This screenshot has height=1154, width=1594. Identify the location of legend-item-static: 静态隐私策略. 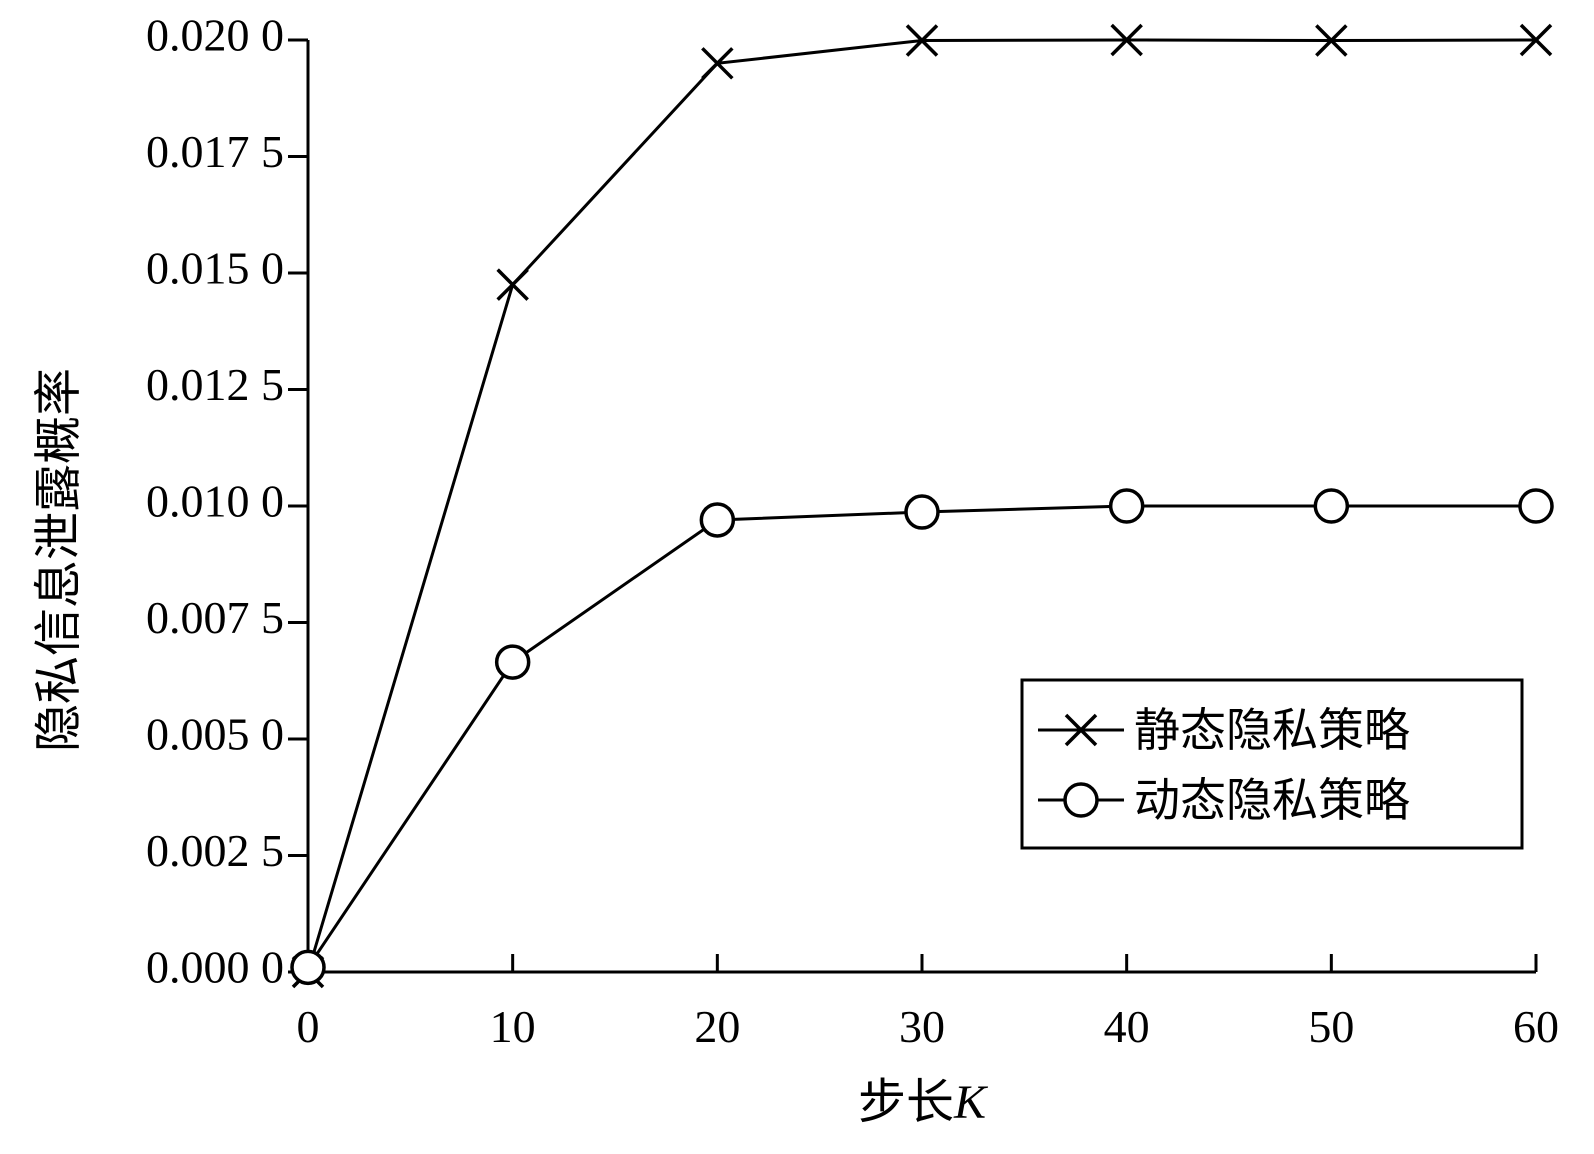
(1224, 730).